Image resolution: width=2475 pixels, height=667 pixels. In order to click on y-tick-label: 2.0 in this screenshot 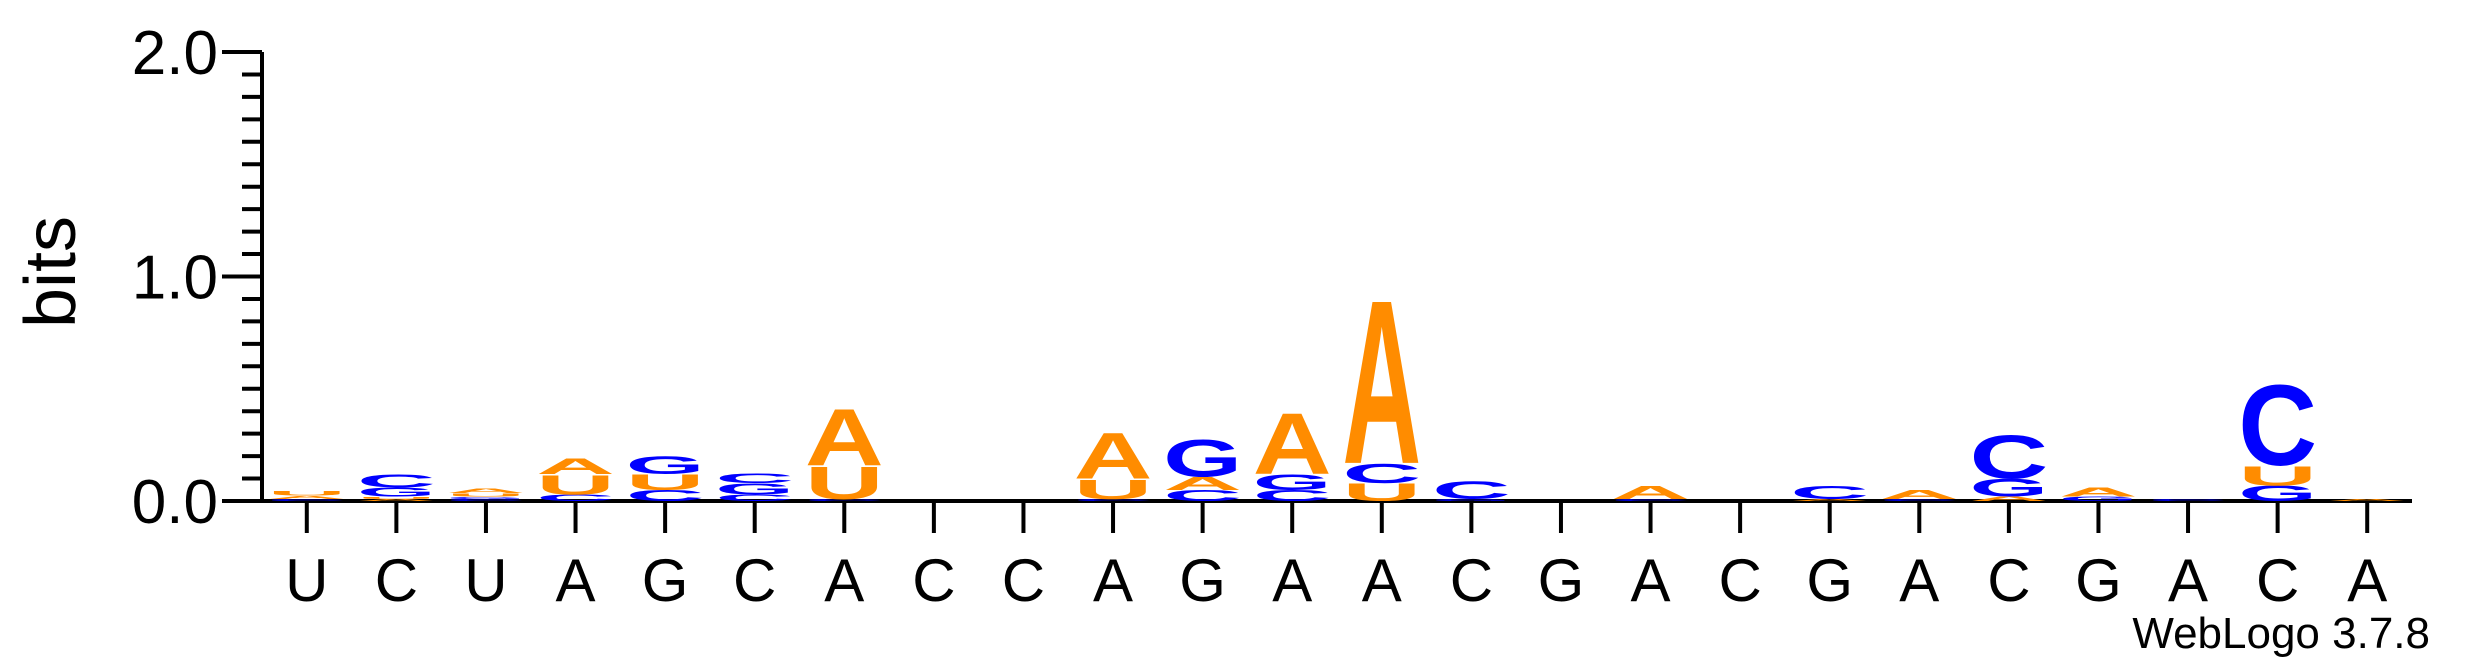, I will do `click(175, 53)`.